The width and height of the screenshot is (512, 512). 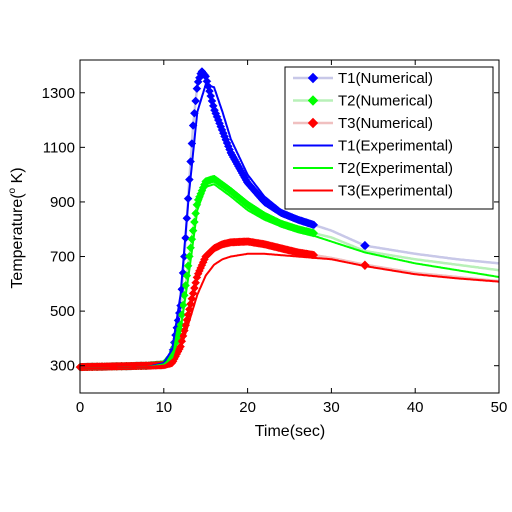 What do you see at coordinates (62, 202) in the screenshot?
I see `y-tick-label: 900` at bounding box center [62, 202].